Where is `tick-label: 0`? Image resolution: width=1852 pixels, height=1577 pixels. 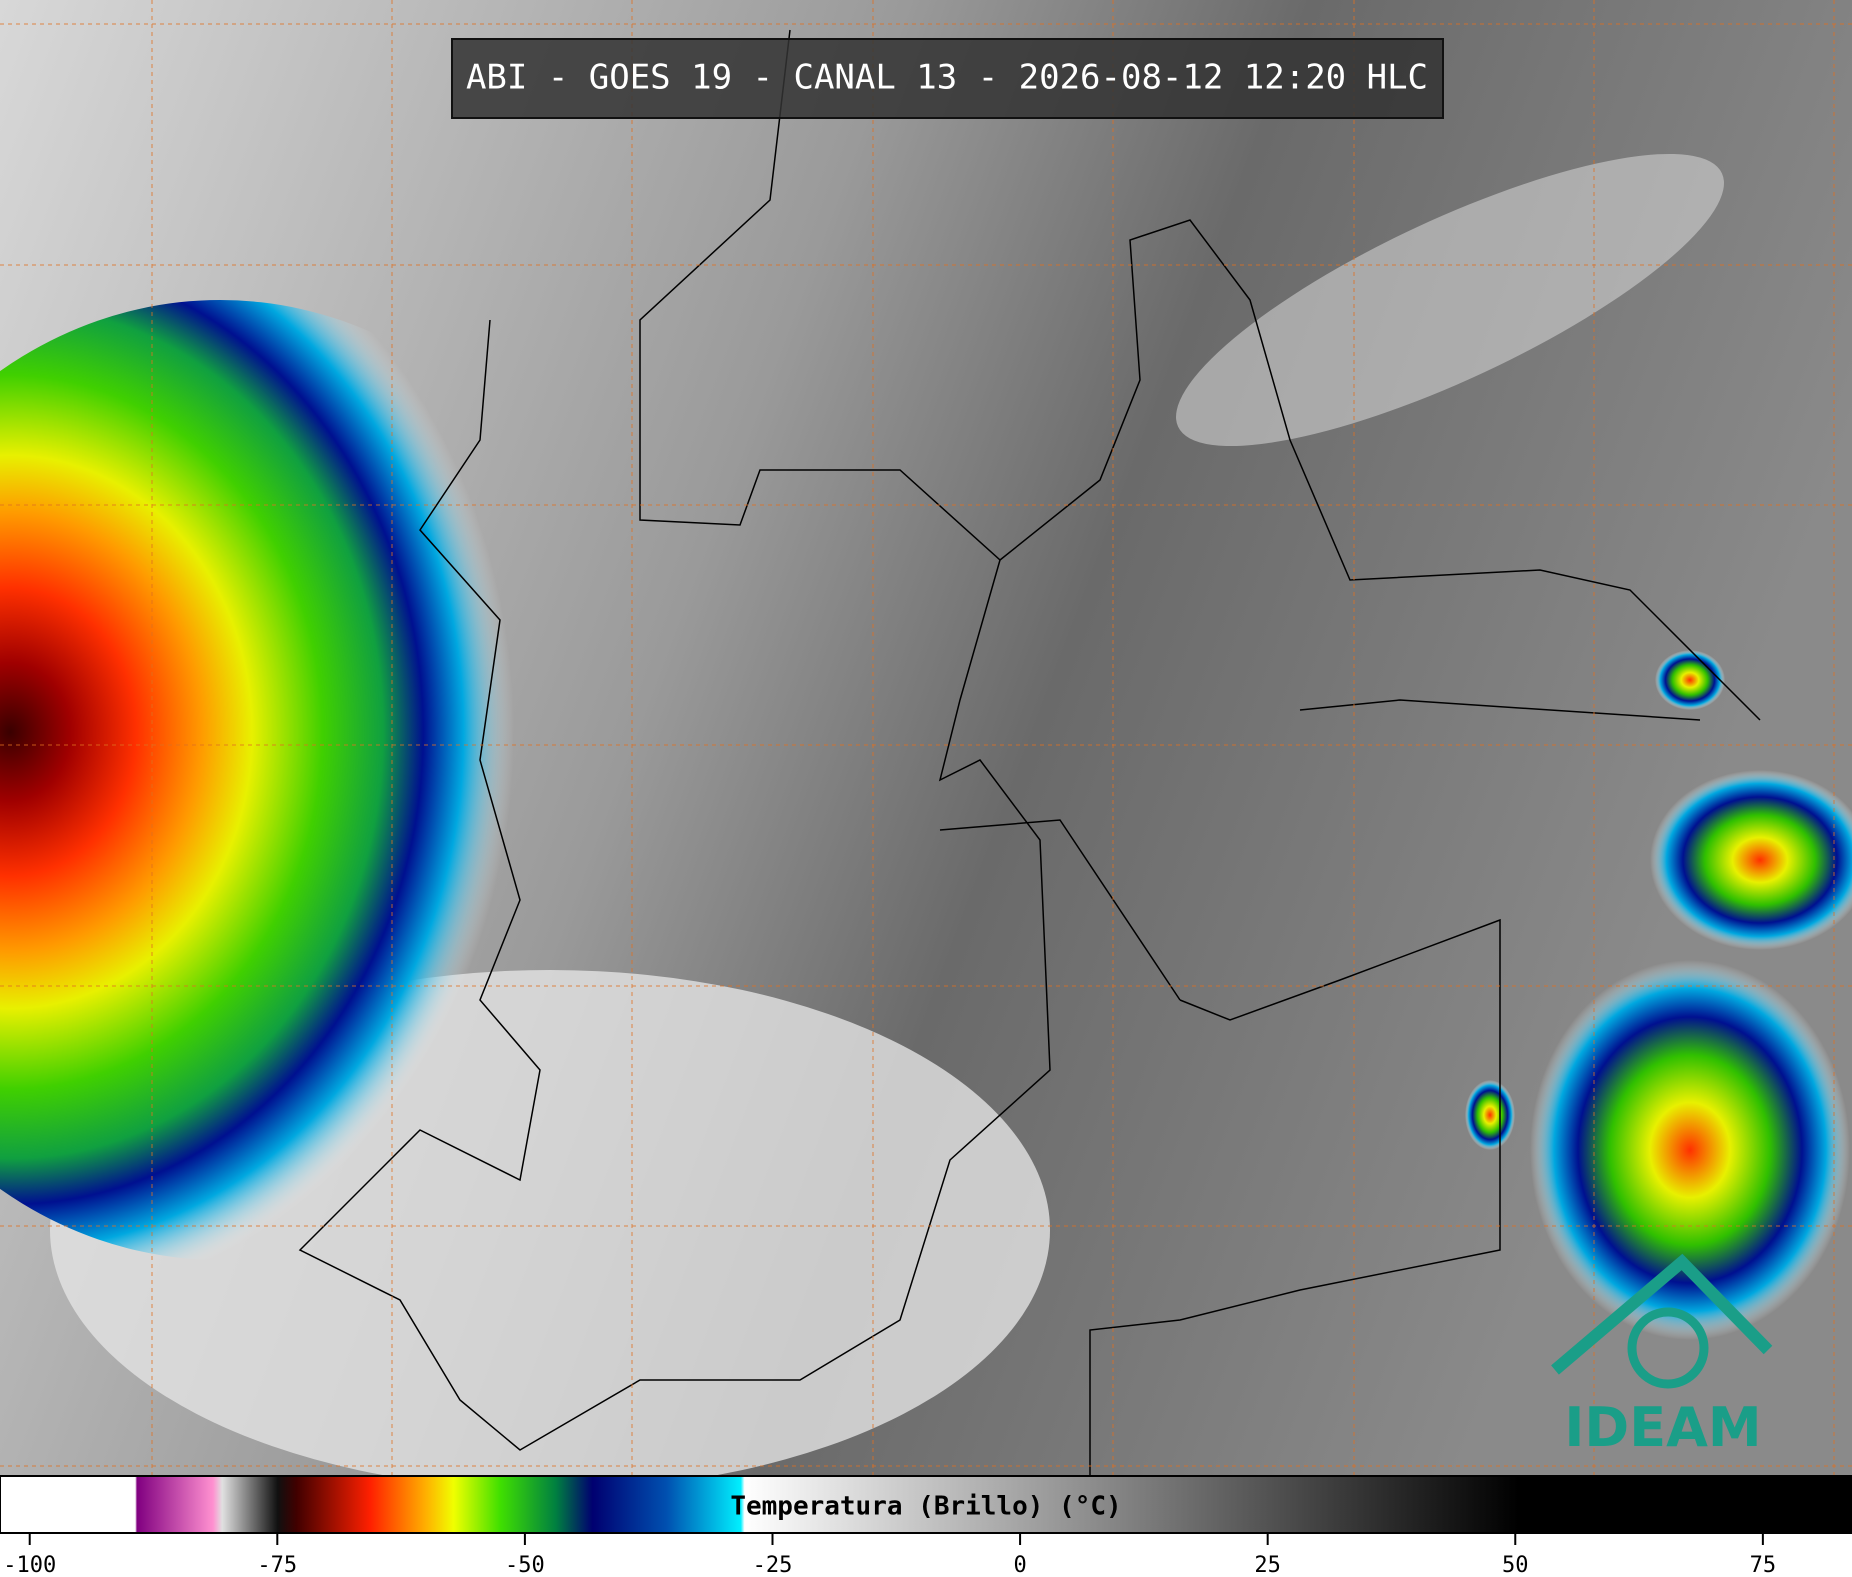
tick-label: 0 is located at coordinates (1019, 1565).